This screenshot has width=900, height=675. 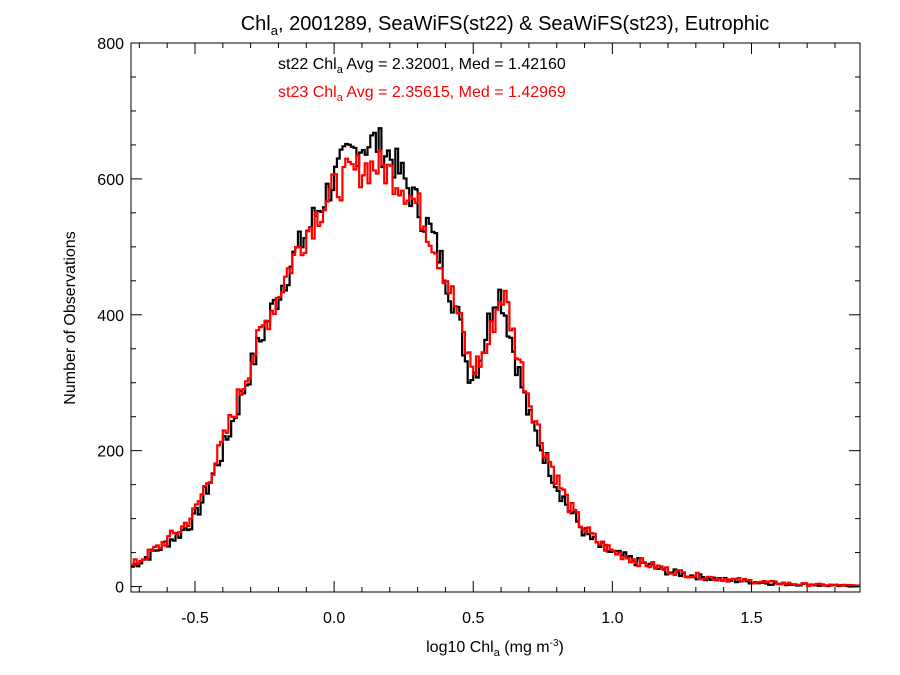 What do you see at coordinates (307, 92) in the screenshot?
I see `annotation-st23-pre: st23 Chl` at bounding box center [307, 92].